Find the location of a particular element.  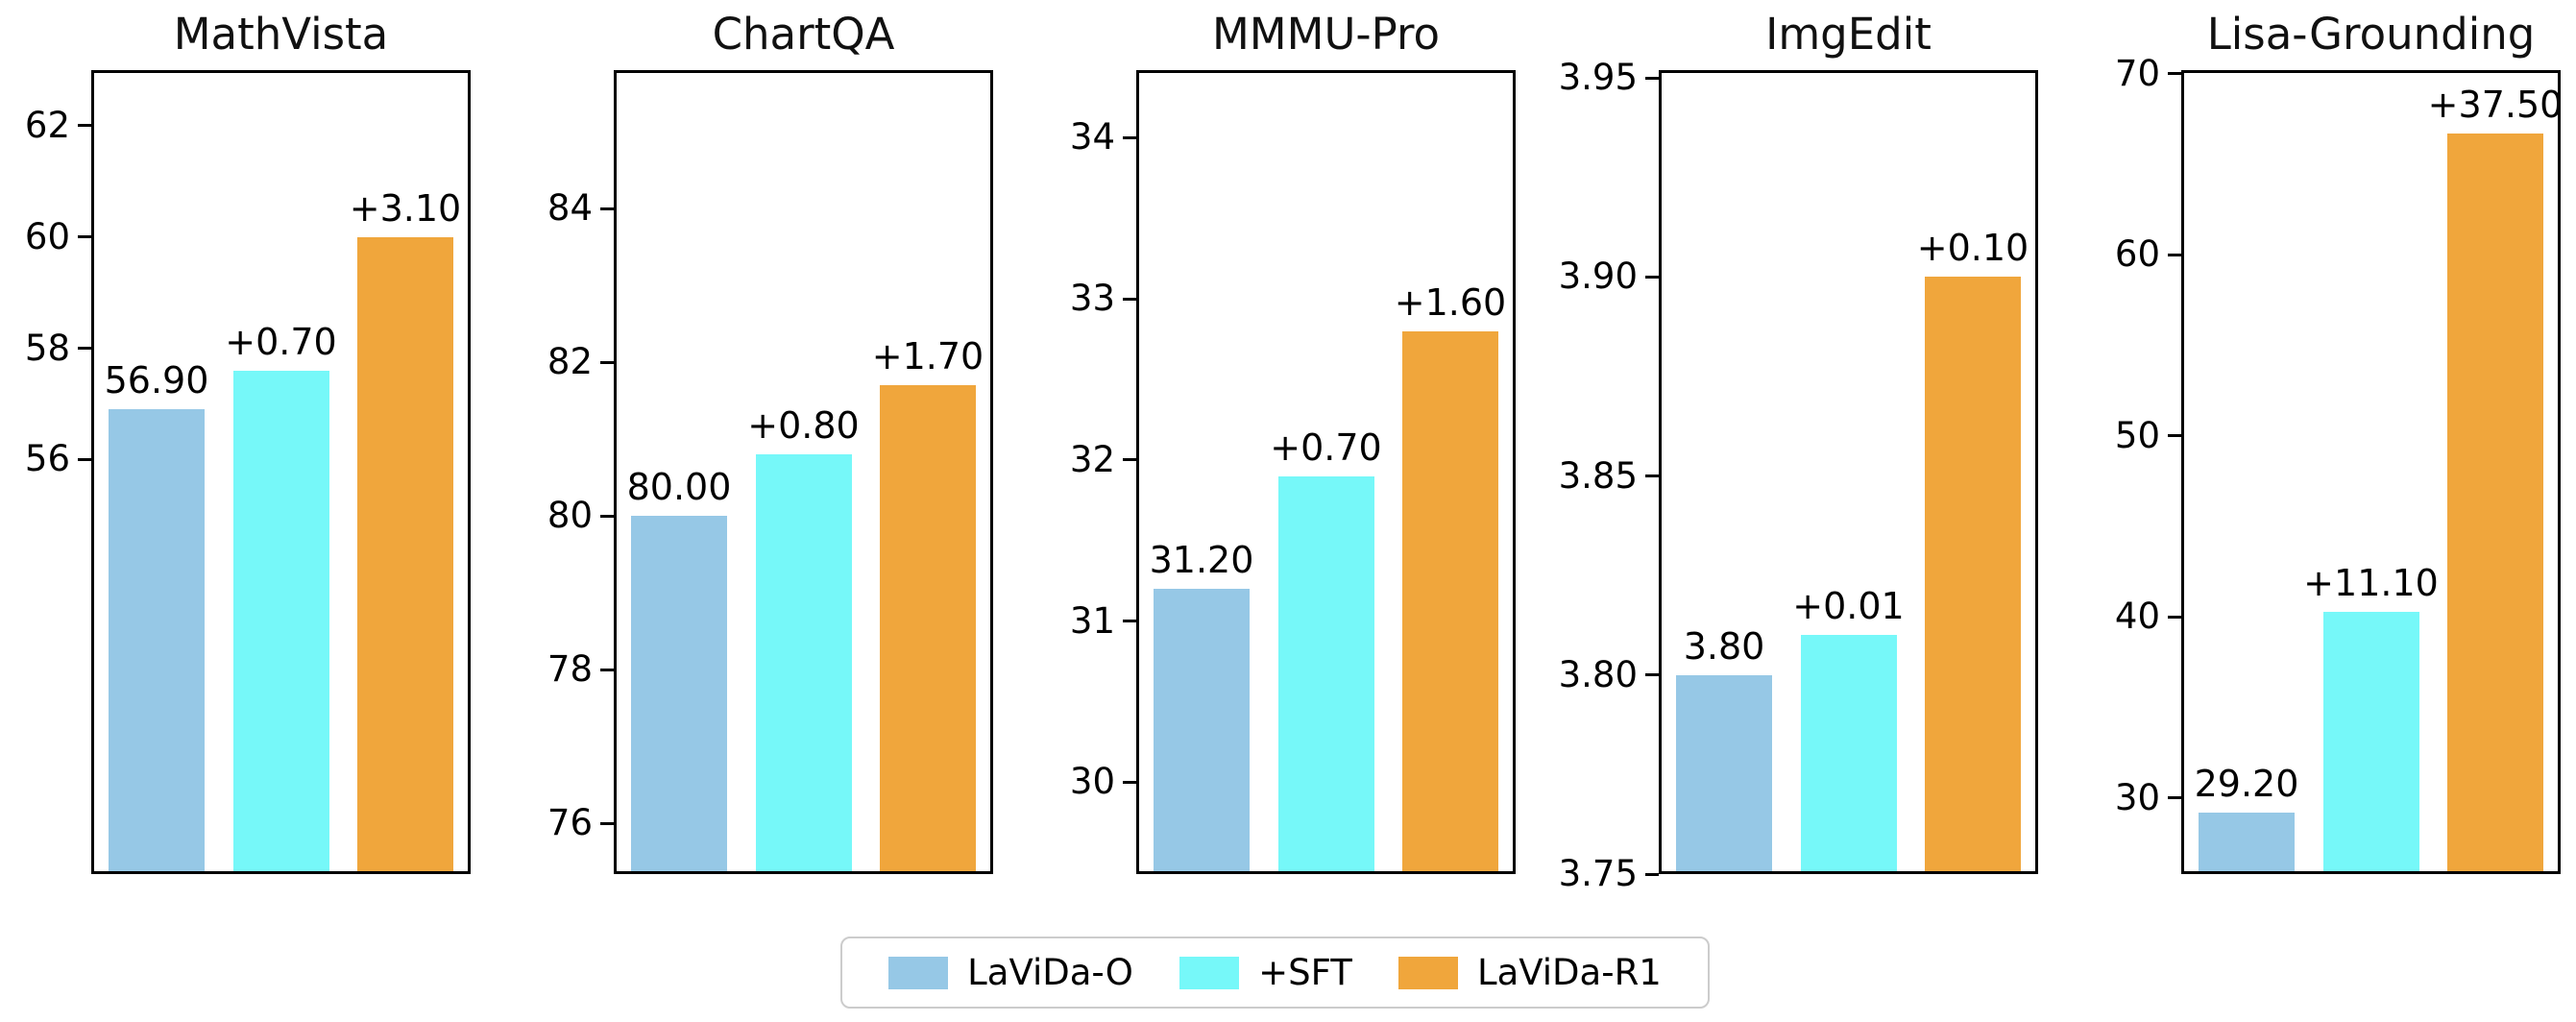

legend-label-lavida-r1: LaViDa-R1 is located at coordinates (1569, 972).